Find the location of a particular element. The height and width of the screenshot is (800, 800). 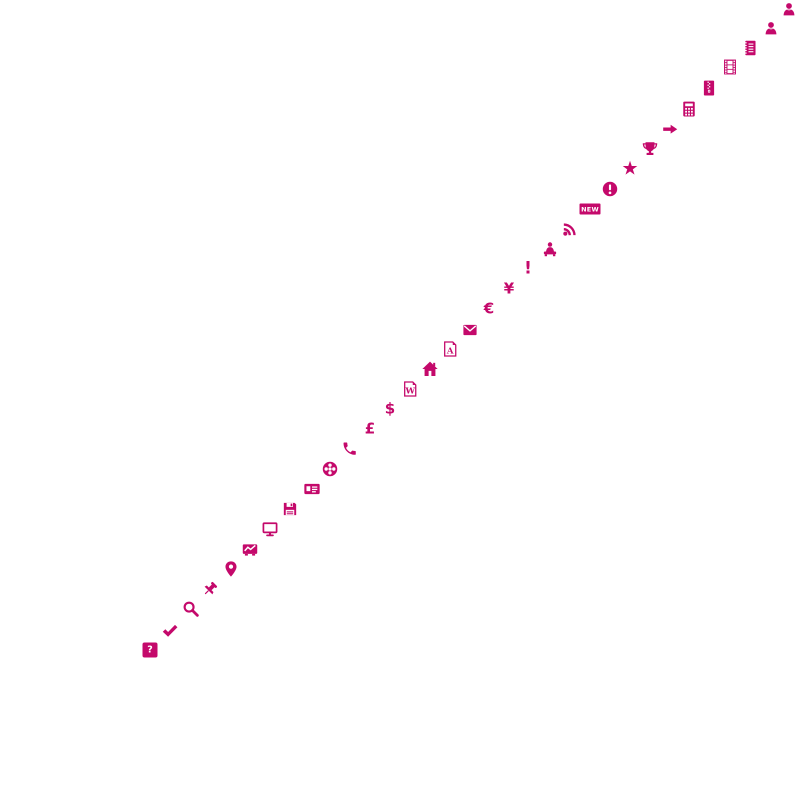

star-icon: ★ is located at coordinates (630, 168).